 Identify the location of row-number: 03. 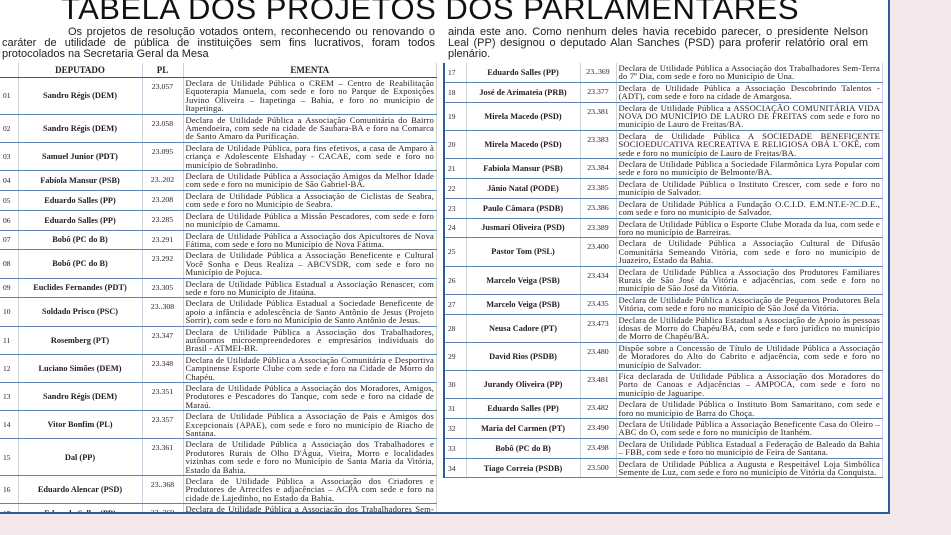
(9, 157).